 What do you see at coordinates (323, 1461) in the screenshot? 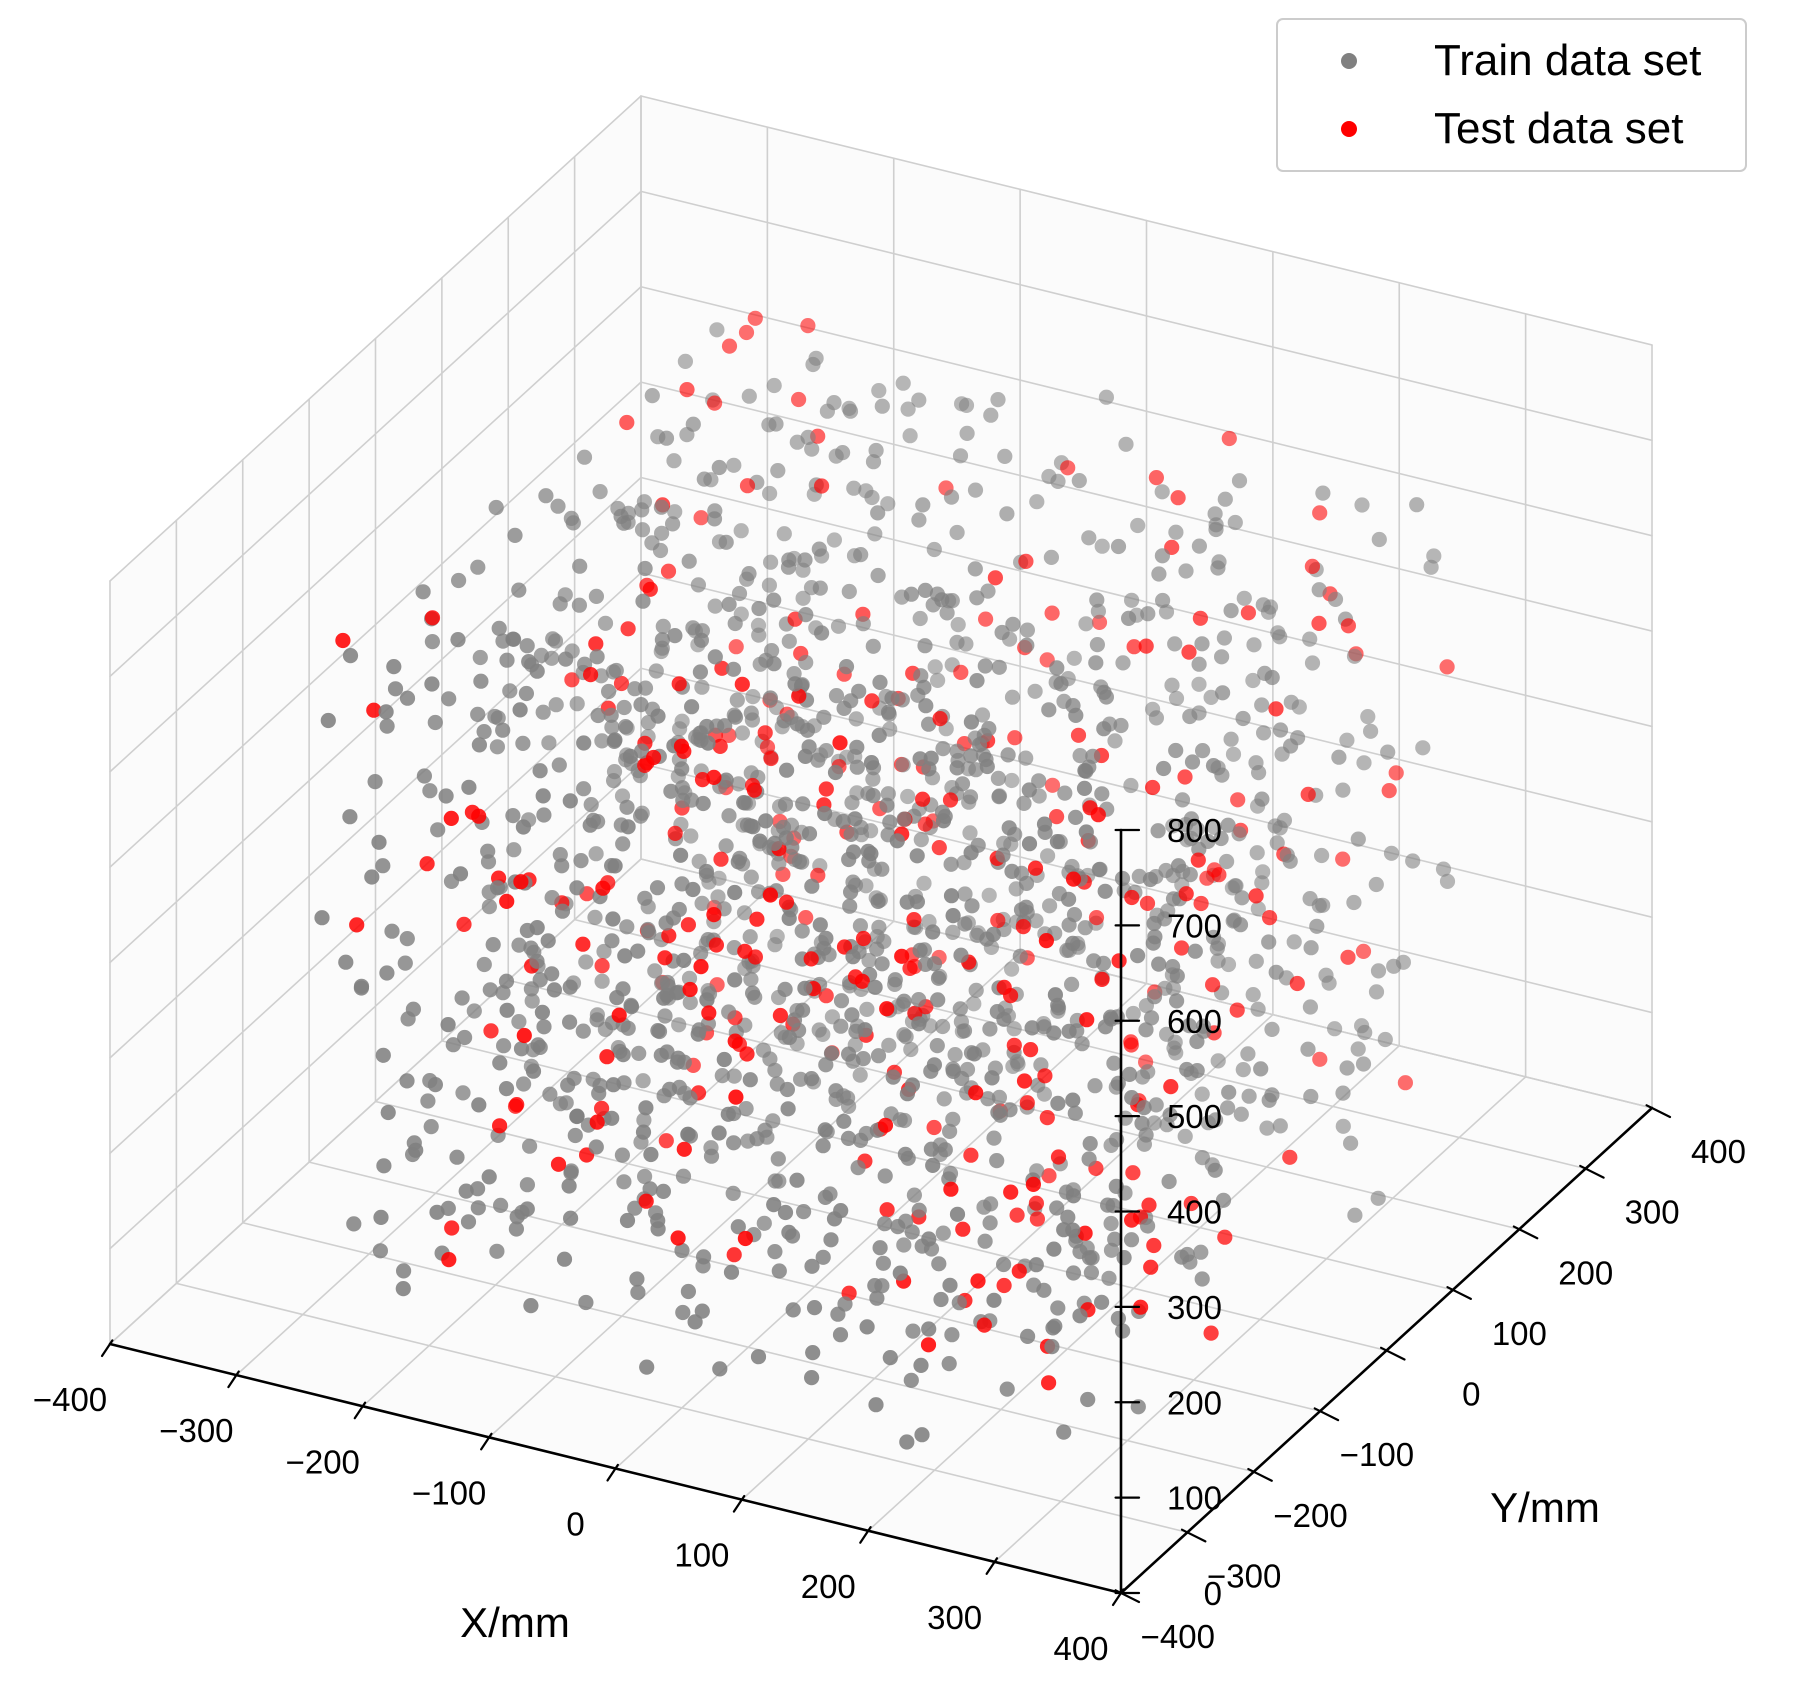
I see `x-tick-label: −200` at bounding box center [323, 1461].